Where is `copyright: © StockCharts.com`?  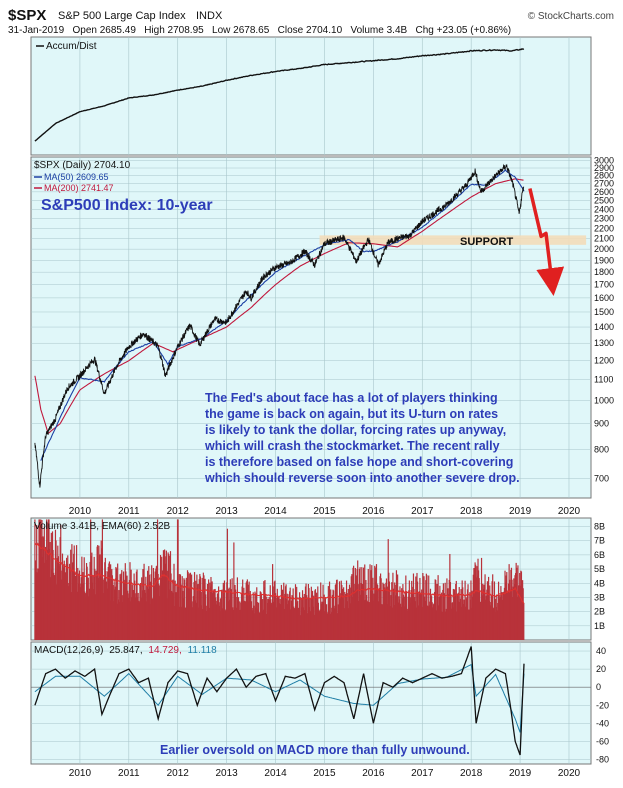 copyright: © StockCharts.com is located at coordinates (571, 16).